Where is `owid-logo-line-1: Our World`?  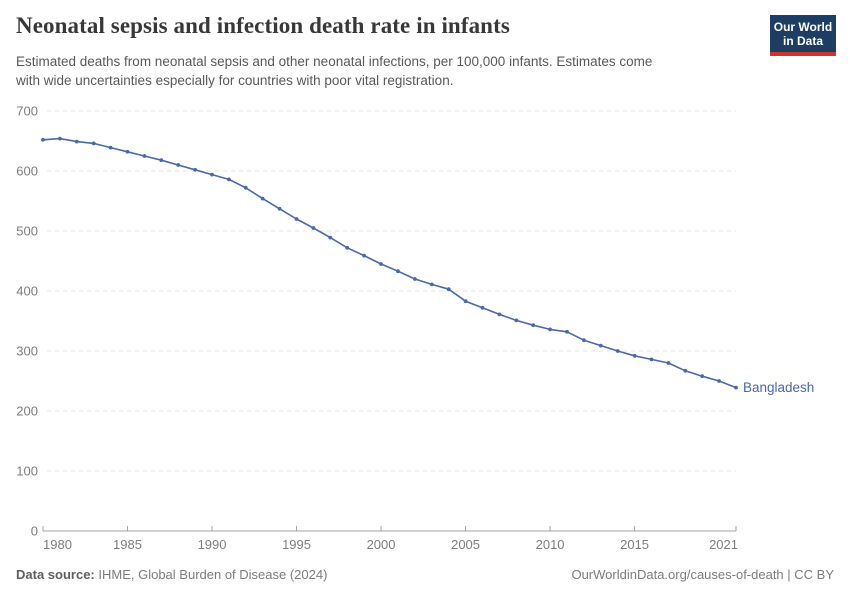 owid-logo-line-1: Our World is located at coordinates (803, 27).